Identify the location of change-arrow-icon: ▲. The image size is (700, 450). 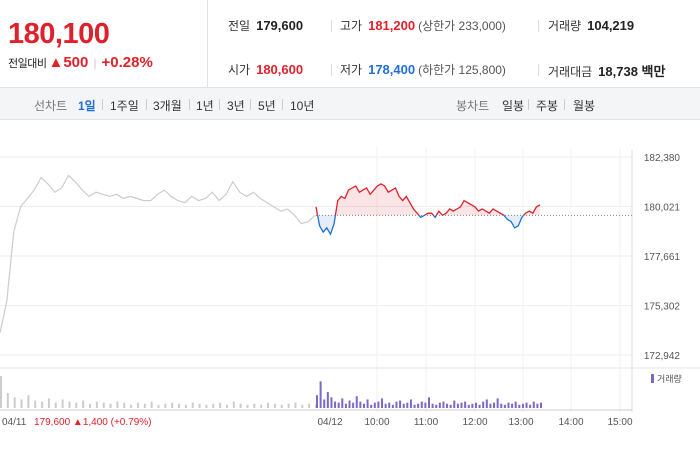
(56, 62).